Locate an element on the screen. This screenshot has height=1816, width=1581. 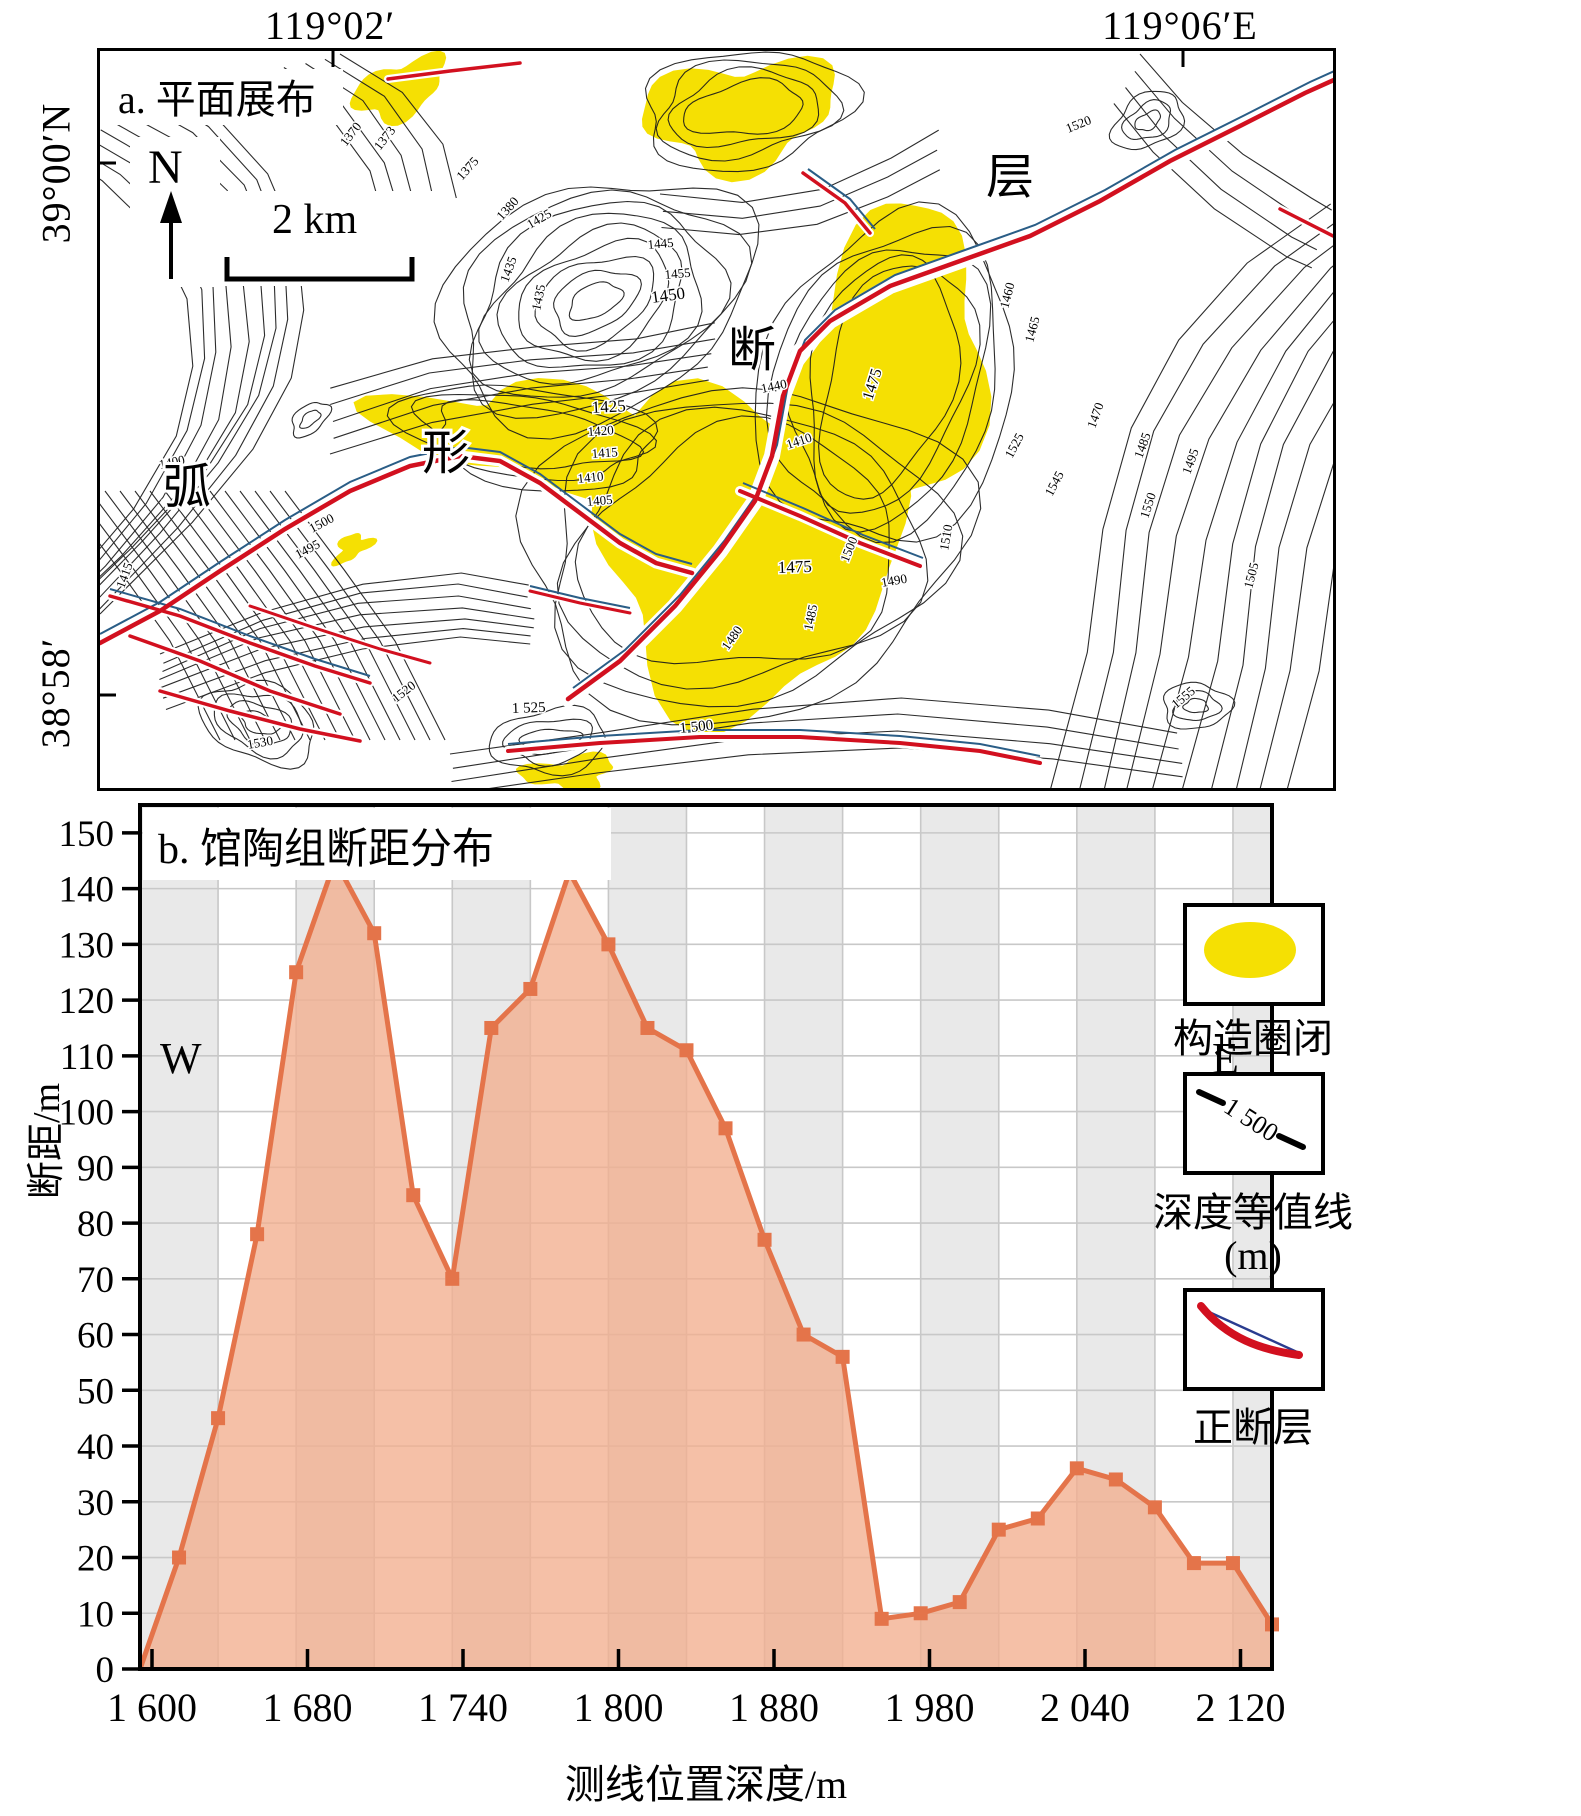
svg-text: 110 is located at coordinates (87, 1057).